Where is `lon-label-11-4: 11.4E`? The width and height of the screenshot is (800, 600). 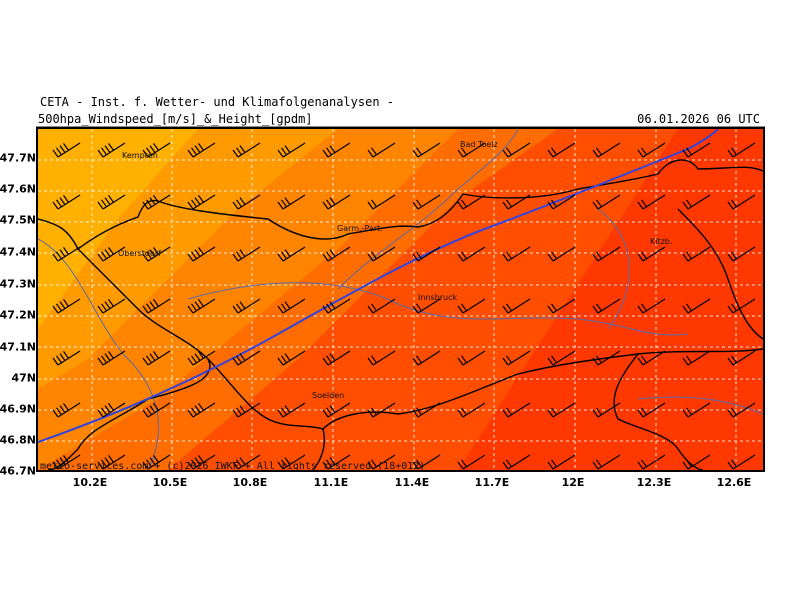 lon-label-11-4: 11.4E is located at coordinates (412, 482).